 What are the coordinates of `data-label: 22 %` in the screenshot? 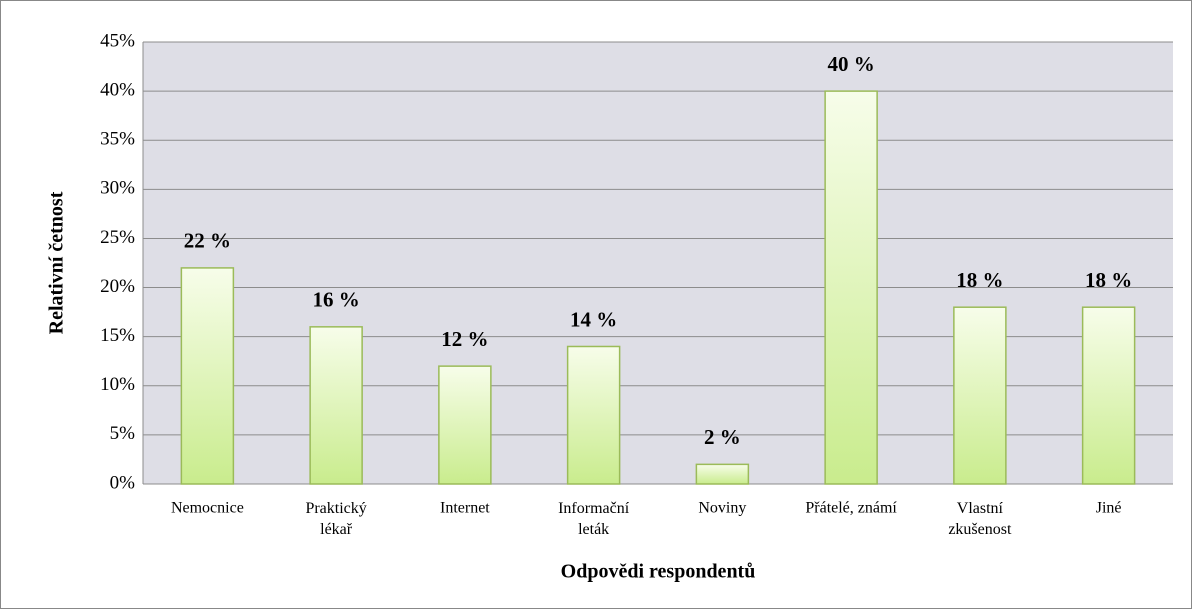 It's located at (207, 241).